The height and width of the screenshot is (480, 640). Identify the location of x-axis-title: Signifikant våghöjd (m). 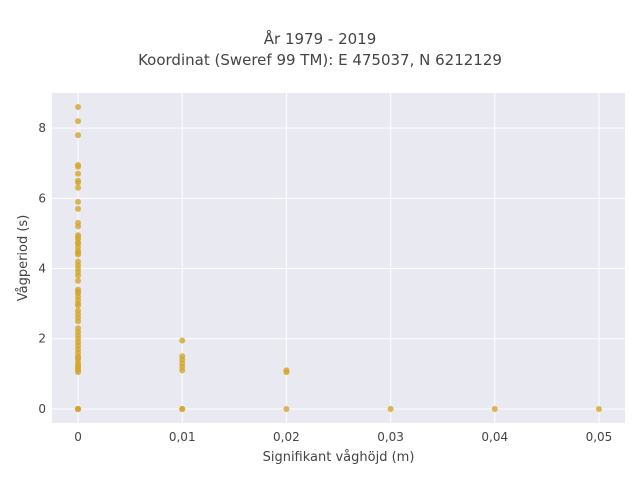
(339, 457).